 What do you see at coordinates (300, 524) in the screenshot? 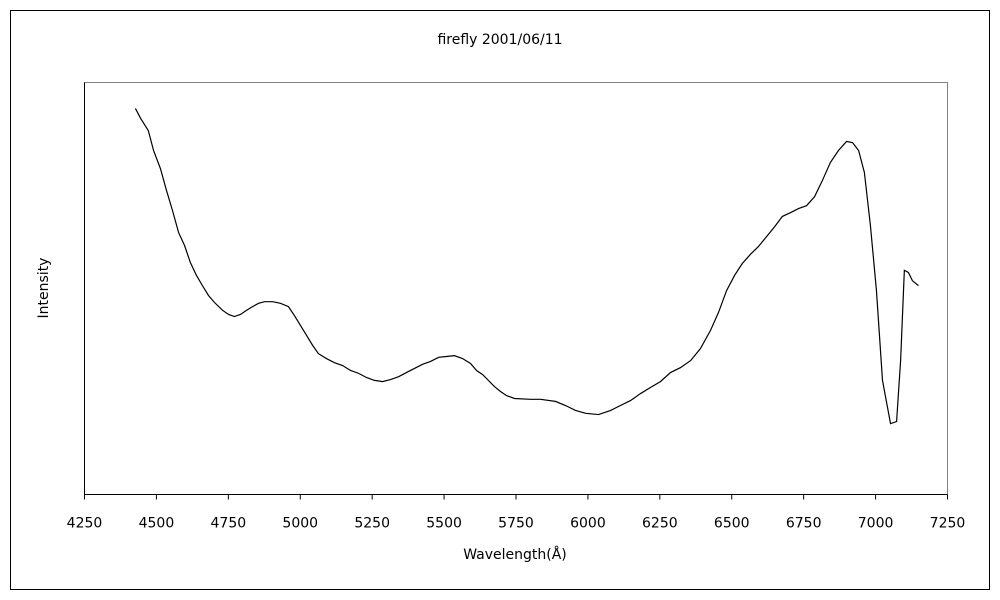
I see `x-tick-label: 5000` at bounding box center [300, 524].